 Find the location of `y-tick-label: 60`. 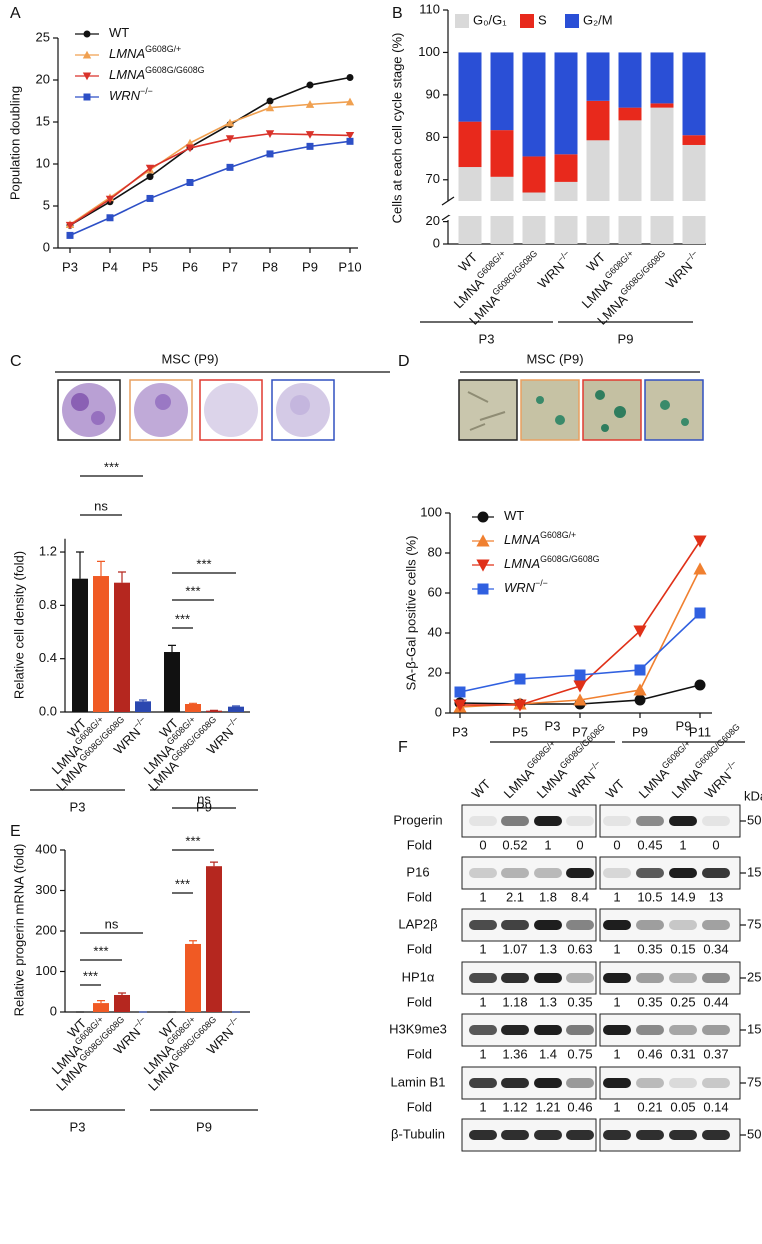

y-tick-label: 60 is located at coordinates (435, 591).